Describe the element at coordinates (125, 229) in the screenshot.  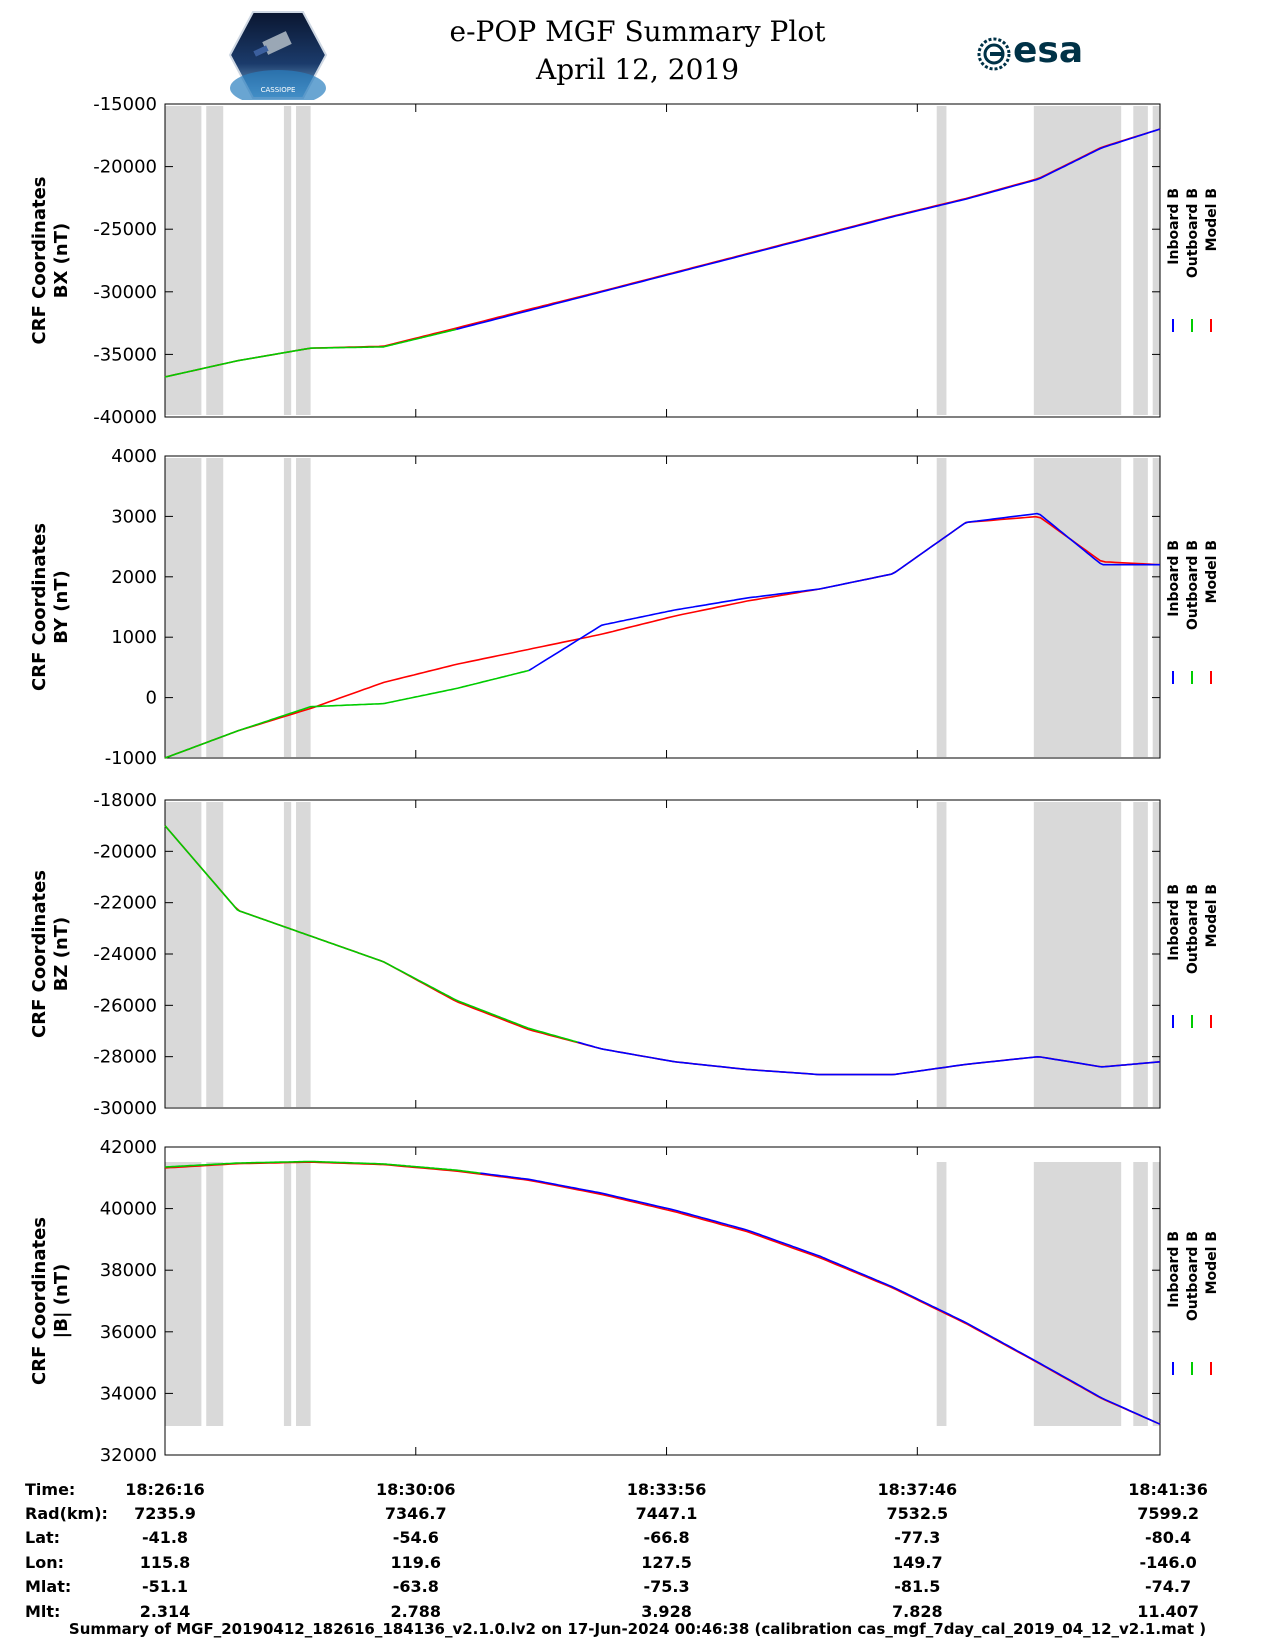
I see `y-tick-label: -25000` at that location.